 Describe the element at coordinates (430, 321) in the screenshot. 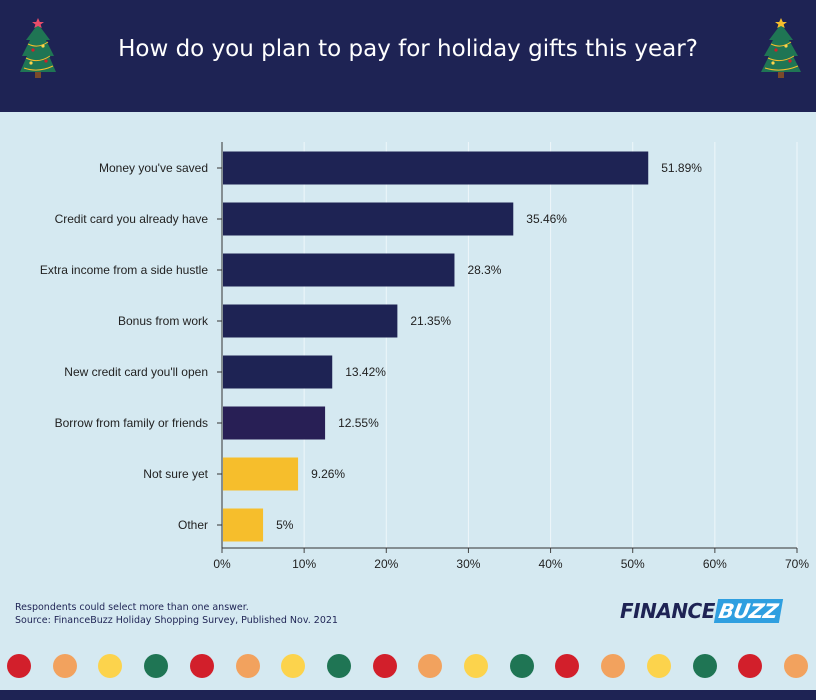

I see `data-label: 21.35%` at that location.